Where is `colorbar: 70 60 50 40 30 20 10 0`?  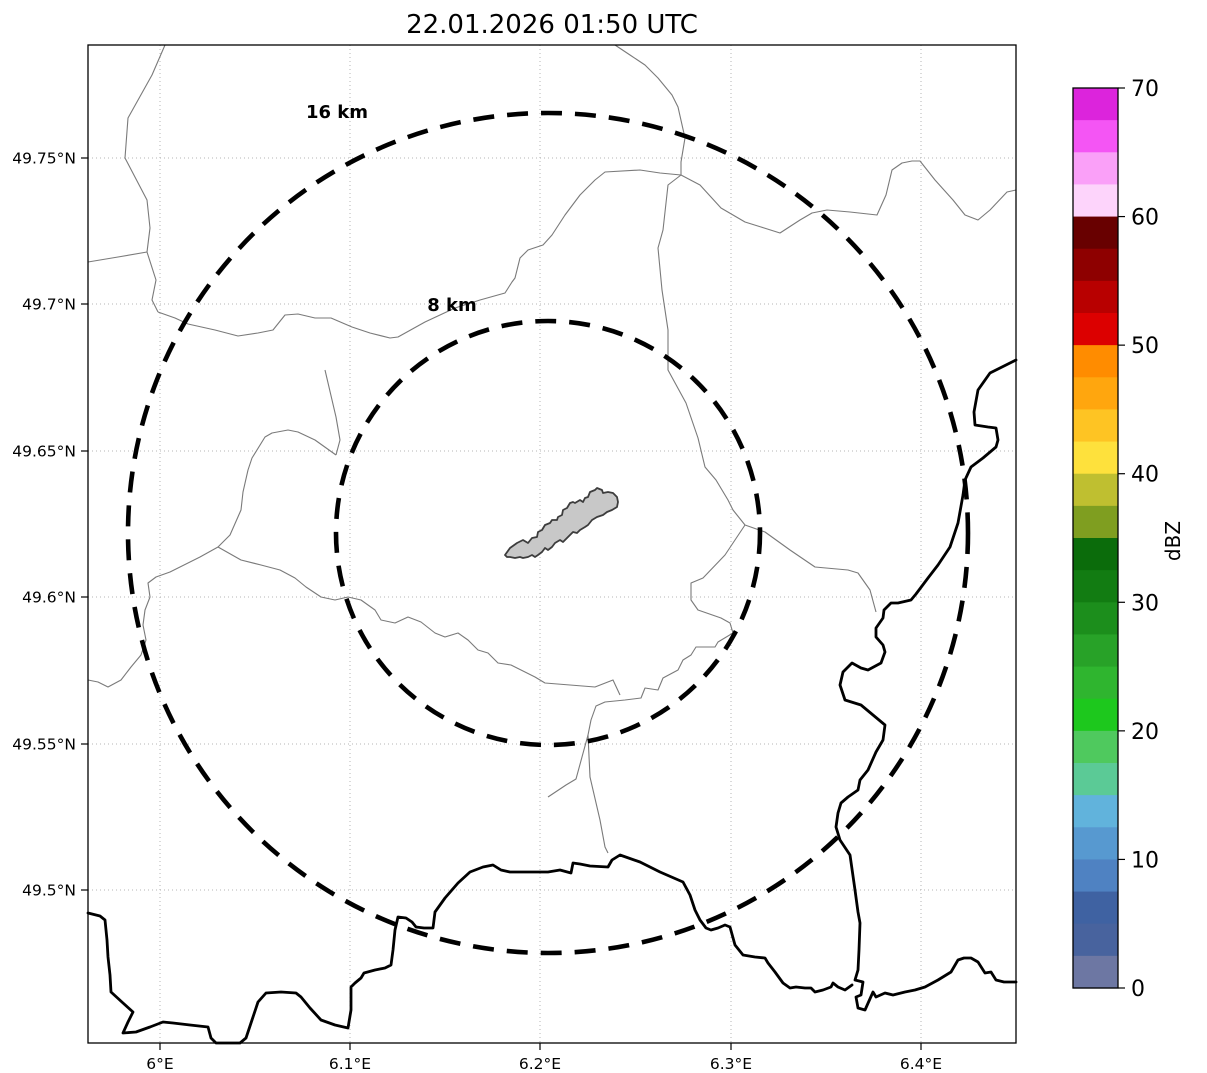 colorbar: 70 60 50 40 30 20 10 0 is located at coordinates (1115, 539).